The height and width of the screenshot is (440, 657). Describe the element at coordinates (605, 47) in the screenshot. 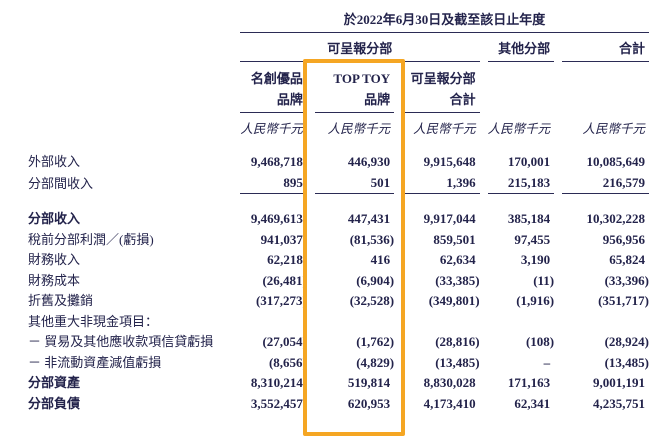

I see `group-total: 合計` at that location.